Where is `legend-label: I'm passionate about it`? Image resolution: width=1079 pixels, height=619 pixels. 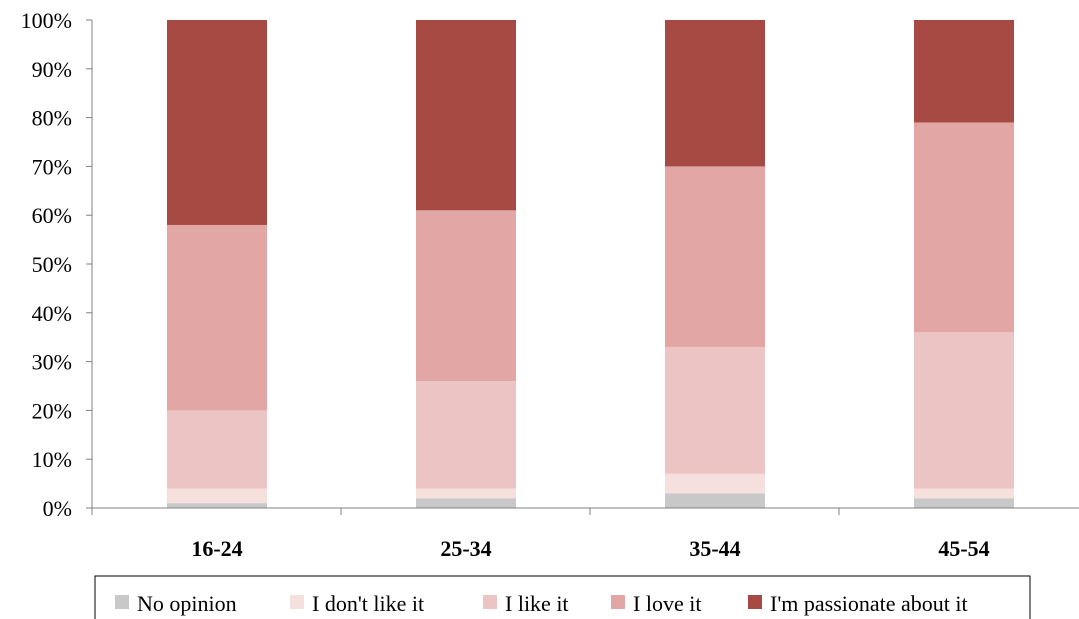
legend-label: I'm passionate about it is located at coordinates (869, 603).